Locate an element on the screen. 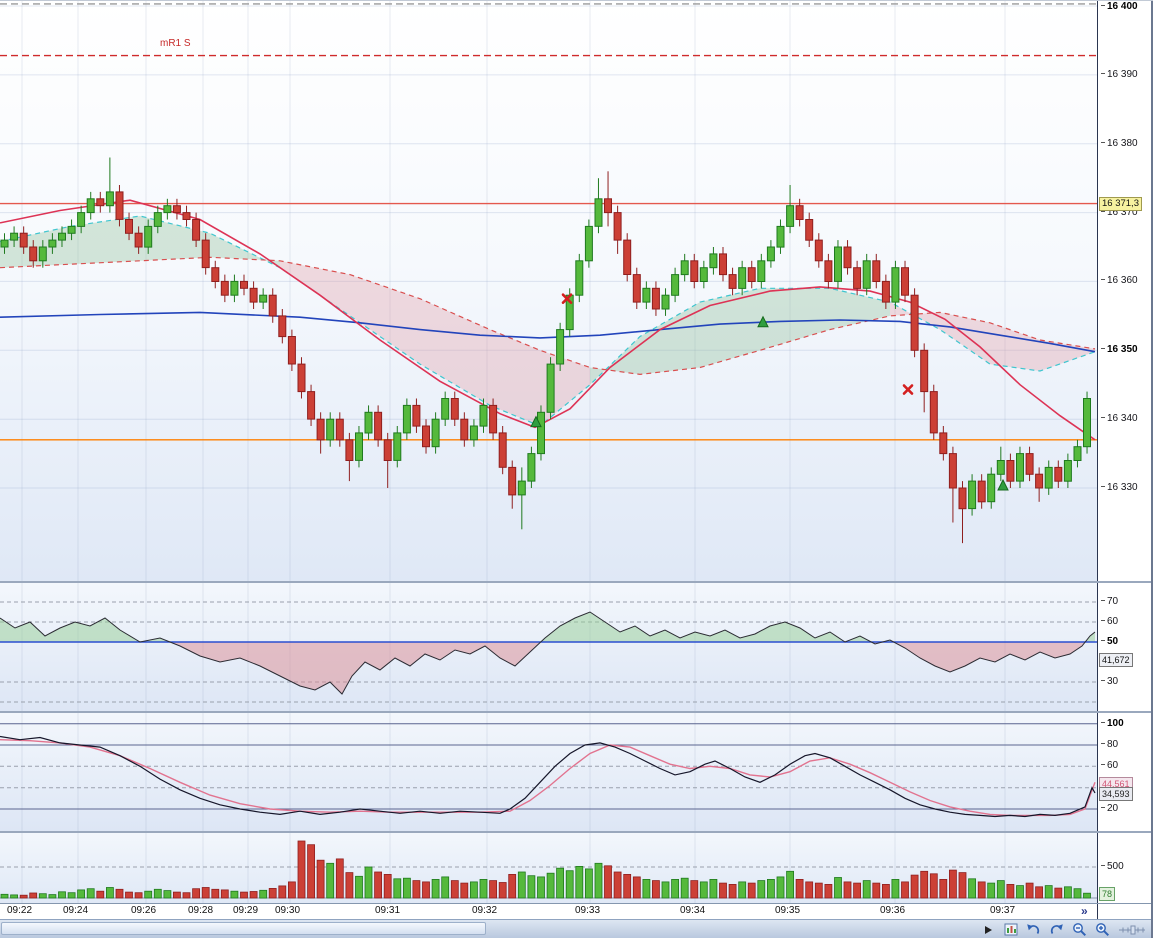  play-icon-glyph is located at coordinates (988, 929).